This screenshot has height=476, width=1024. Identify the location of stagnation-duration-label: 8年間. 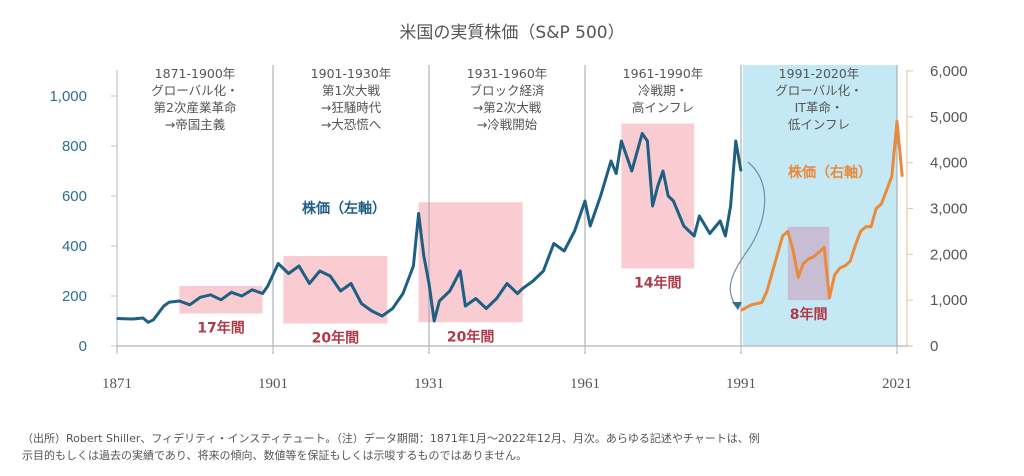
(809, 314).